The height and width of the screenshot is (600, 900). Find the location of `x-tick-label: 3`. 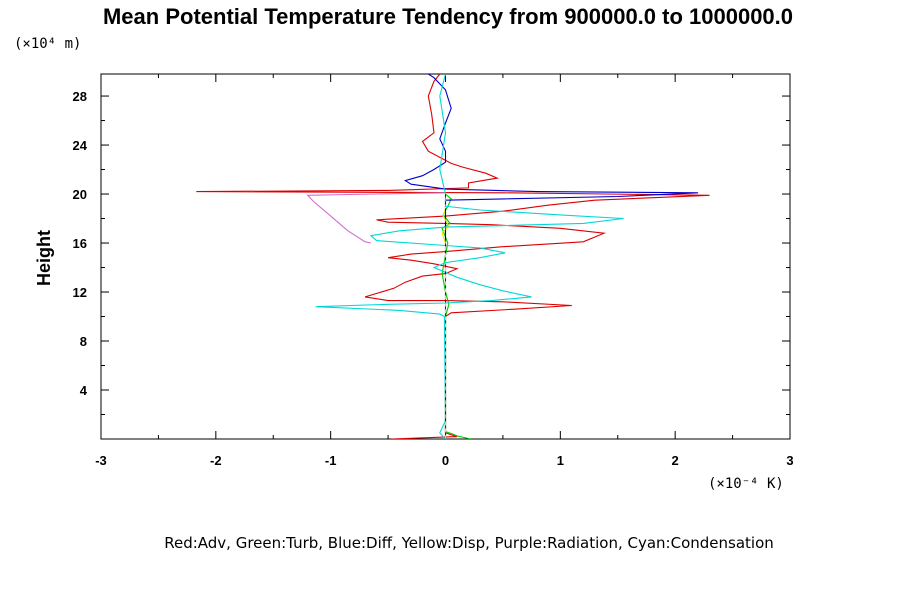

x-tick-label: 3 is located at coordinates (789, 460).